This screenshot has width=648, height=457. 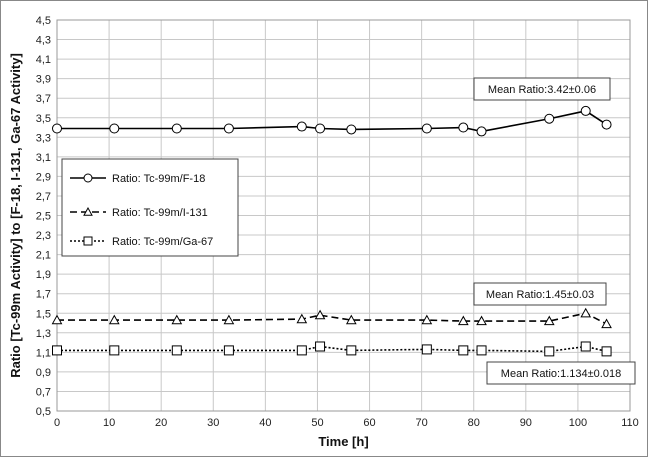 What do you see at coordinates (43, 138) in the screenshot?
I see `y-tick-label: 3,3` at bounding box center [43, 138].